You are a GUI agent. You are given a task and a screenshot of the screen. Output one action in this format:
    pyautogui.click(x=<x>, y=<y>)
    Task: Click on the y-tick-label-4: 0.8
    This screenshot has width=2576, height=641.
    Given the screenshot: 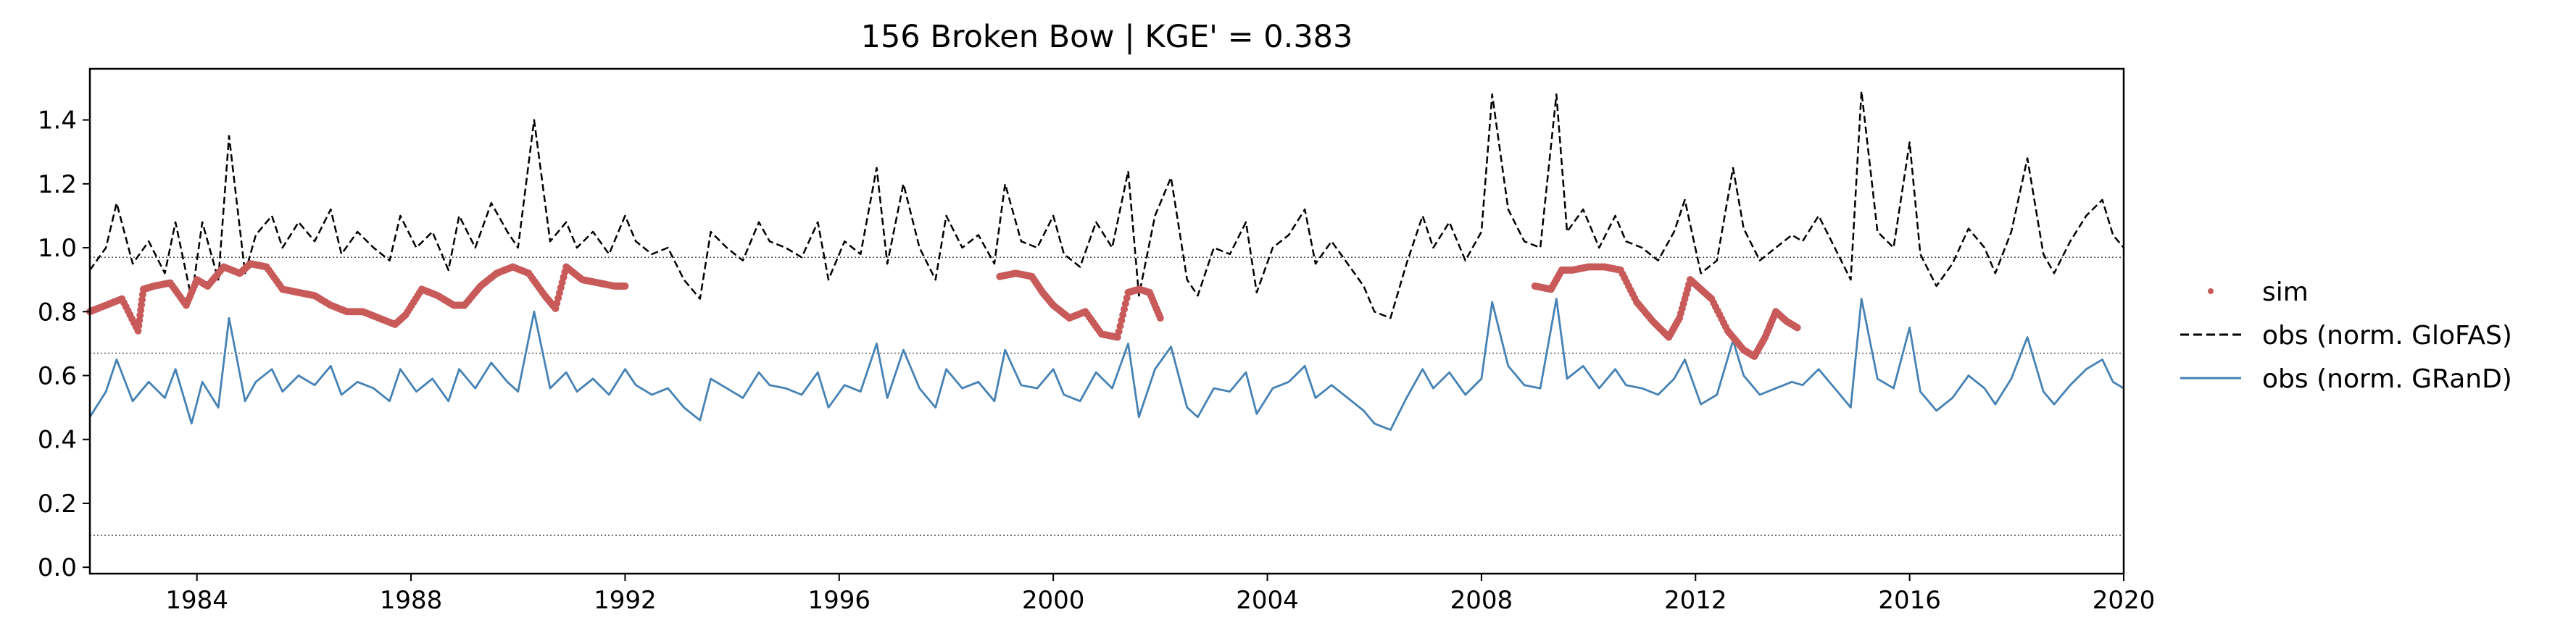 What is the action you would take?
    pyautogui.click(x=57, y=312)
    